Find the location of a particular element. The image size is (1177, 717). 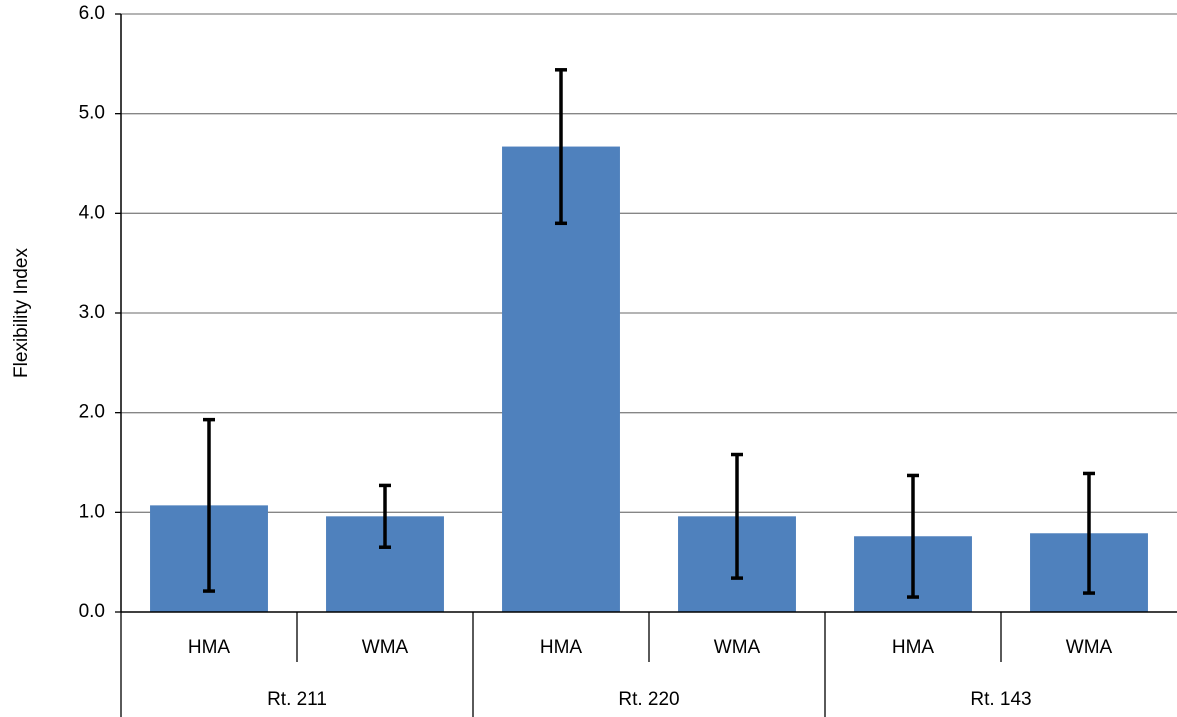

group-label: Rt. 220 is located at coordinates (648, 699).